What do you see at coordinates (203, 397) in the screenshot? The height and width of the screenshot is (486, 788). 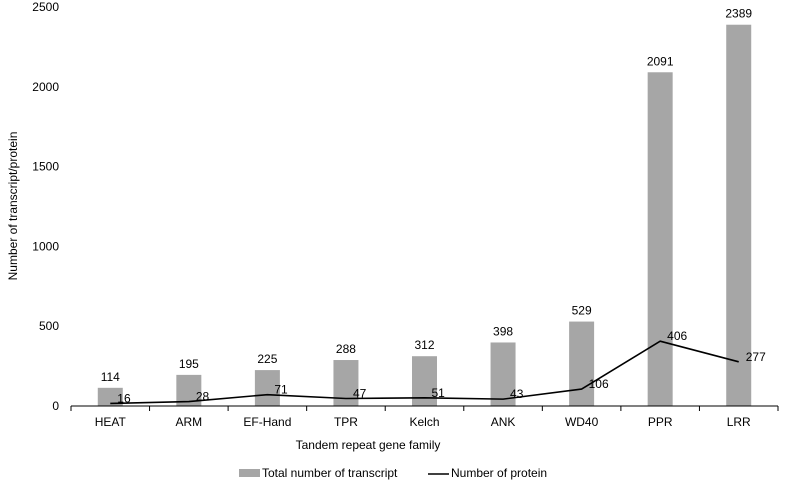 I see `line-value-label: 28` at bounding box center [203, 397].